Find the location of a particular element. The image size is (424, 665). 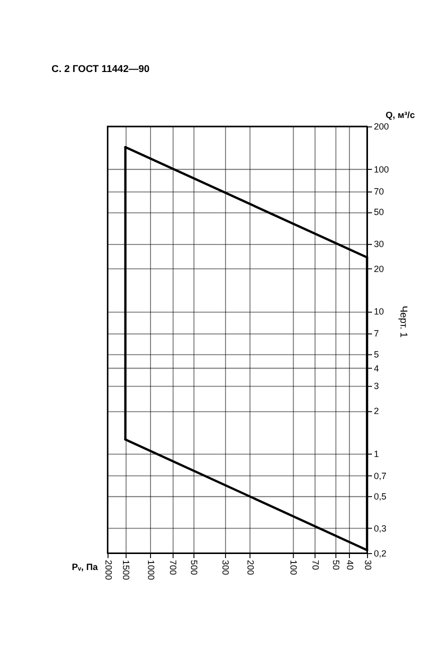

x-tick-label: 1500 is located at coordinates (126, 570).